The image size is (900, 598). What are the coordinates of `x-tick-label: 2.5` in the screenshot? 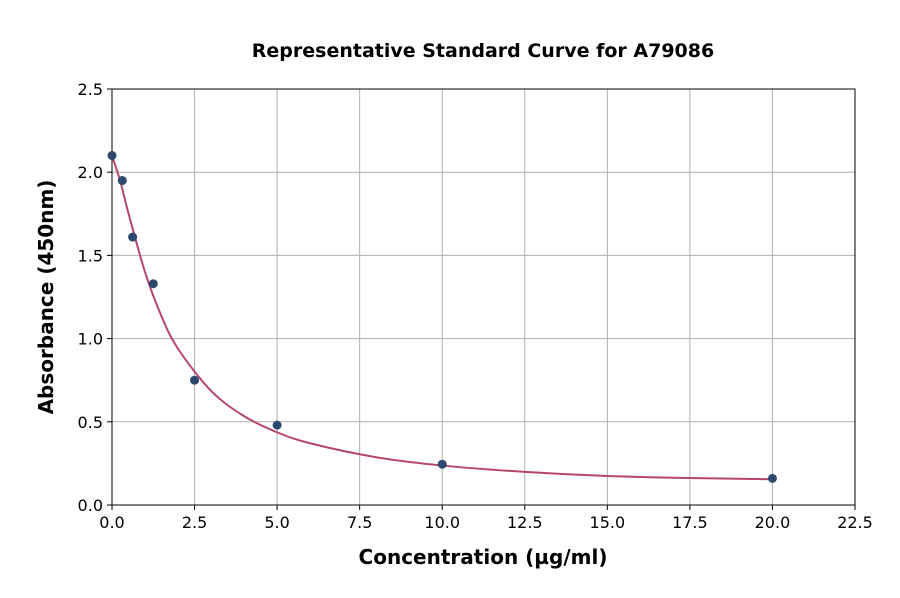 It's located at (194, 522).